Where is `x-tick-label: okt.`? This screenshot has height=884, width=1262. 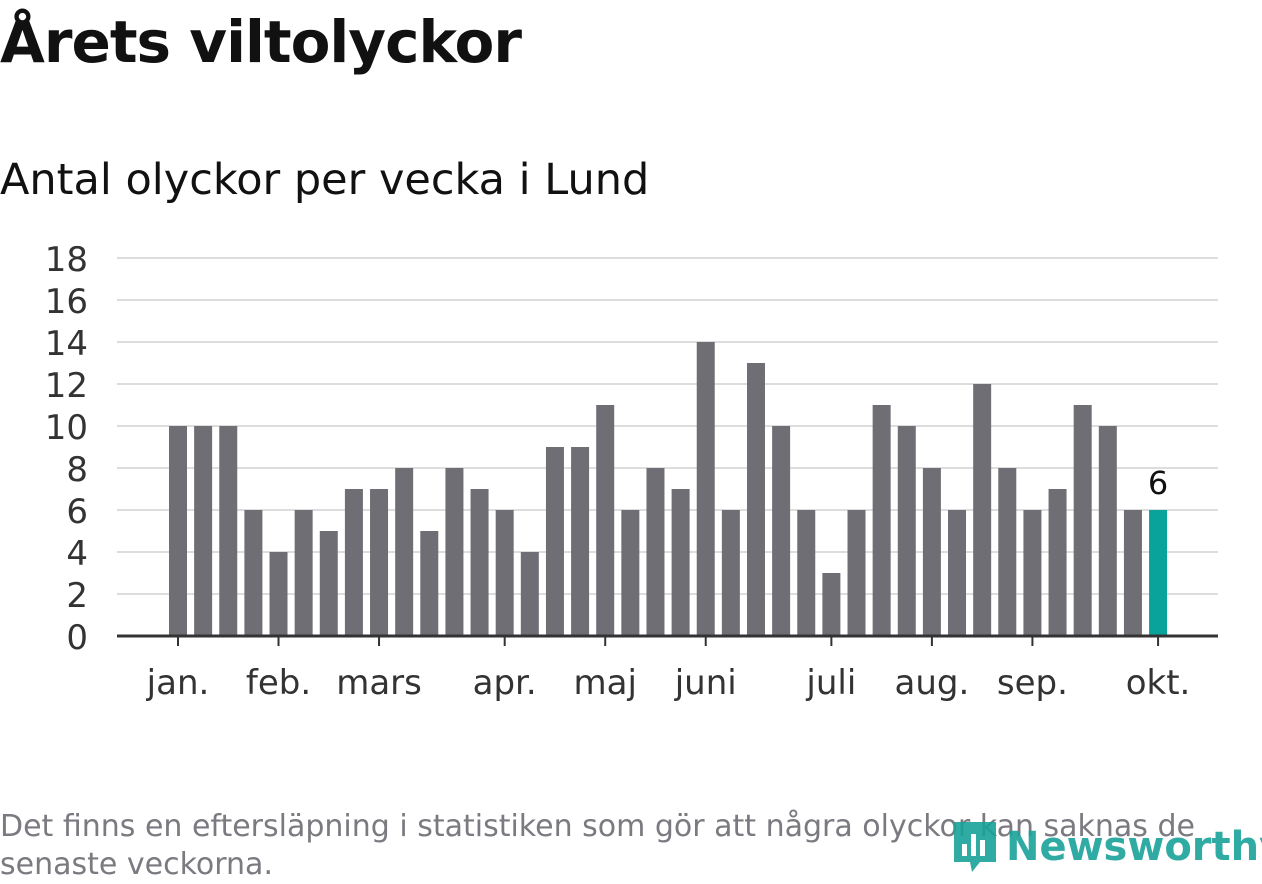
x-tick-label: okt. is located at coordinates (1158, 683).